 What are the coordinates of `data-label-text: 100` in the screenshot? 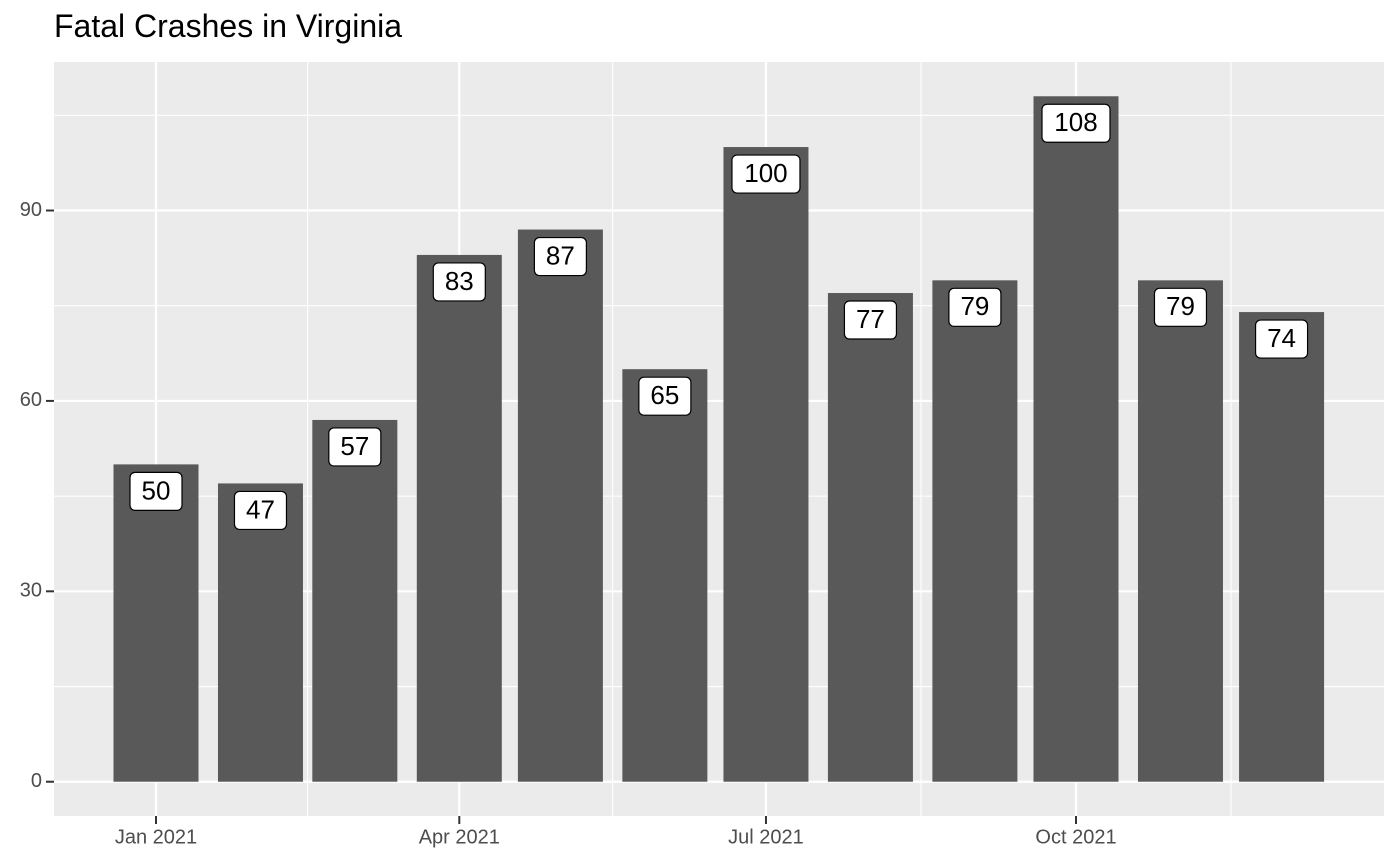 It's located at (765, 173).